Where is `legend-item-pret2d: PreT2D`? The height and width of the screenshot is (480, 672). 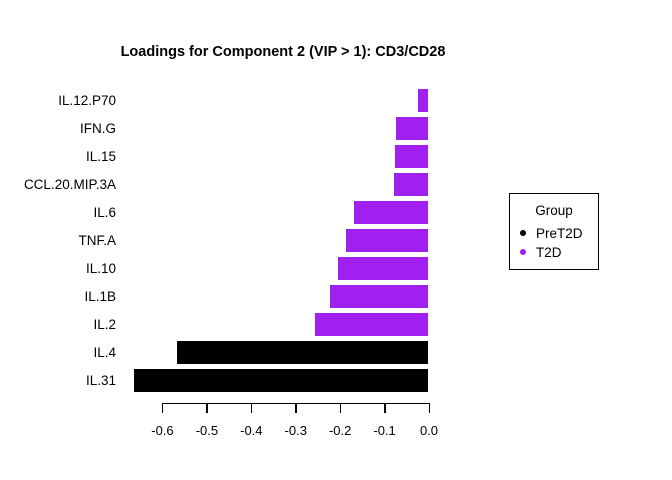
legend-item-pret2d: PreT2D is located at coordinates (551, 233).